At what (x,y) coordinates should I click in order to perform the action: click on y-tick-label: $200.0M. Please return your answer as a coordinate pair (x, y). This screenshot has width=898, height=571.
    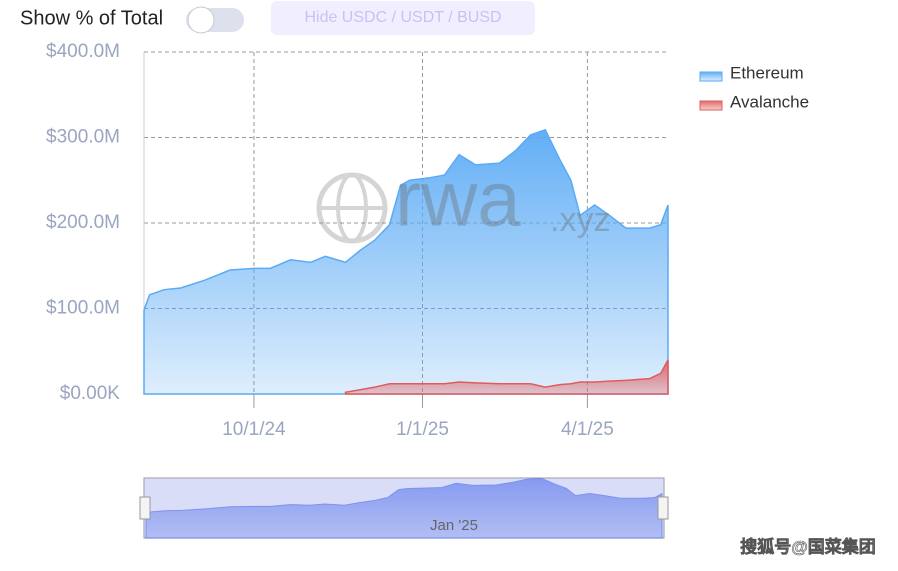
    Looking at the image, I should click on (83, 222).